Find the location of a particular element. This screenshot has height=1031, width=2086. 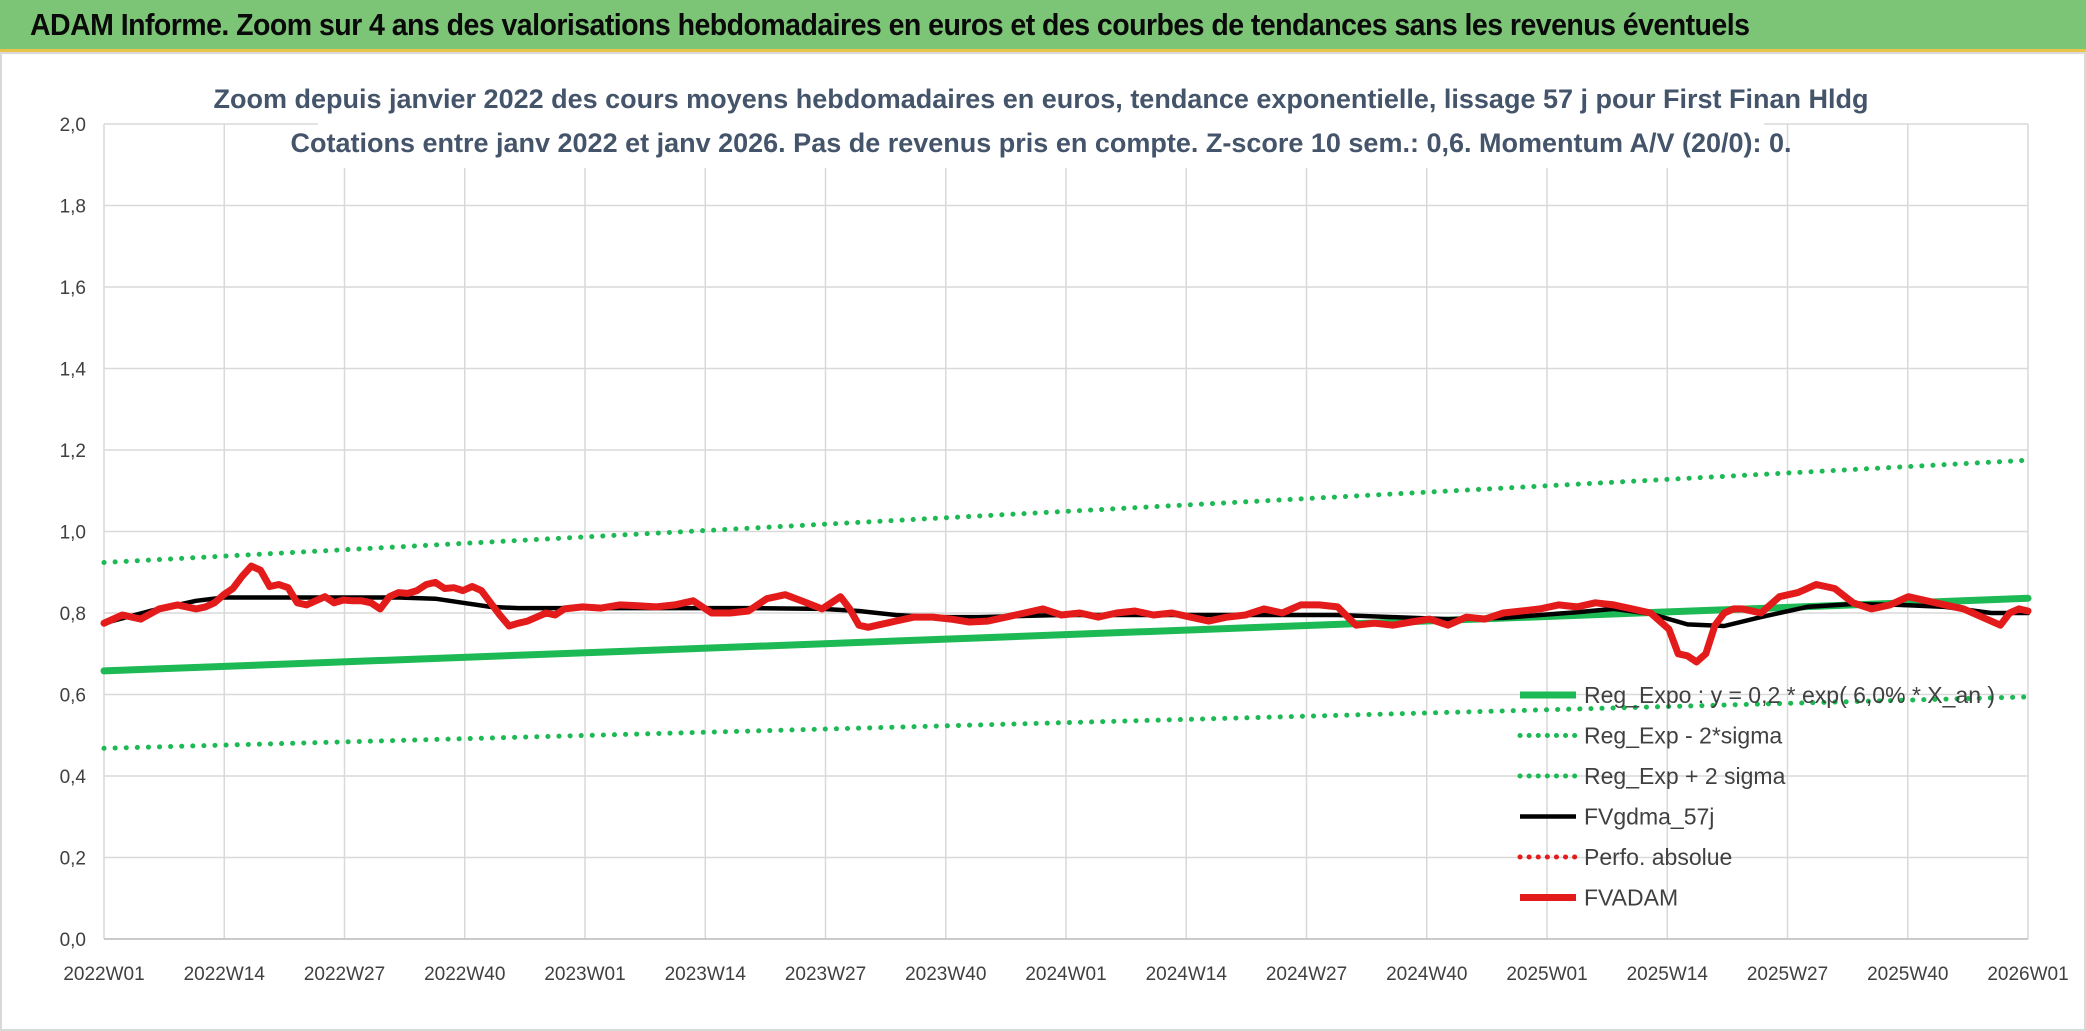

x-tick-label: 2025W27 is located at coordinates (1787, 974).